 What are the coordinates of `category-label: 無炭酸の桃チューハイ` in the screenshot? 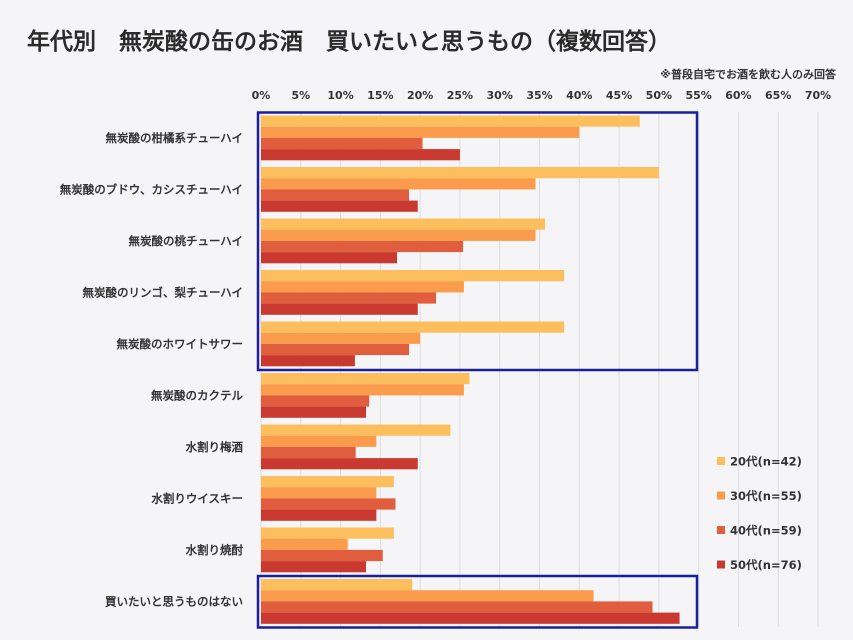 It's located at (185, 241).